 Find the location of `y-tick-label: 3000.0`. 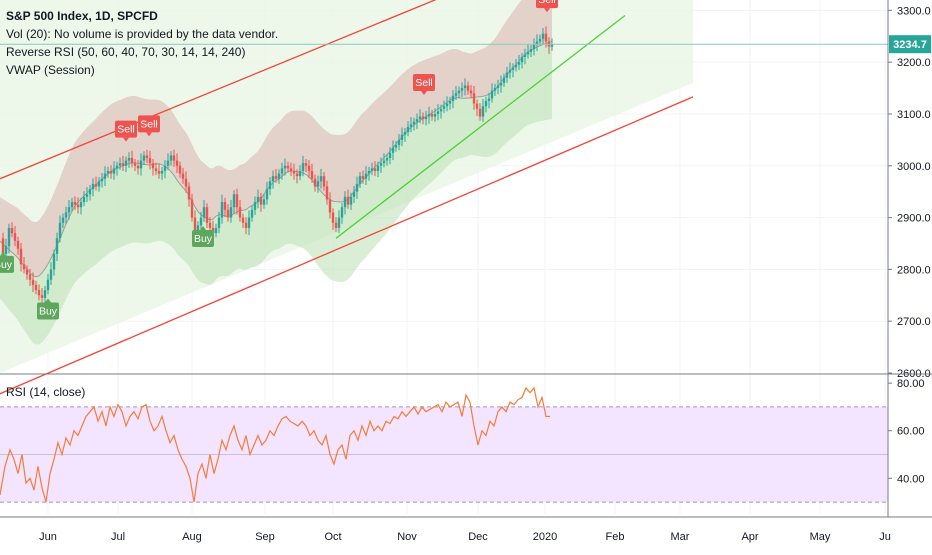

y-tick-label: 3000.0 is located at coordinates (914, 167).